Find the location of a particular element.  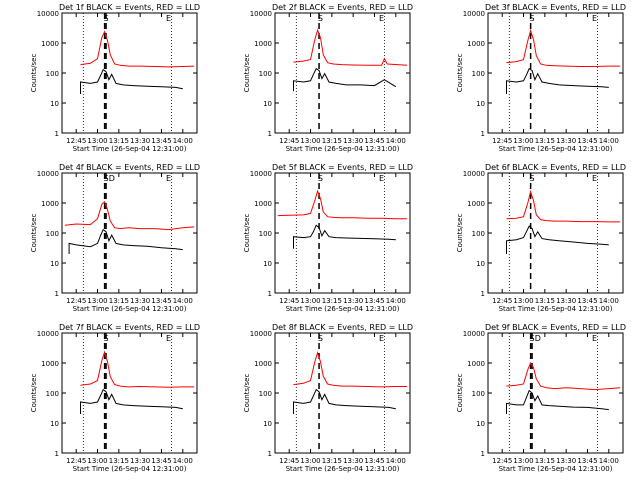

panel-title: Det 4f BLACK = Events, RED = LLD is located at coordinates (129, 167).